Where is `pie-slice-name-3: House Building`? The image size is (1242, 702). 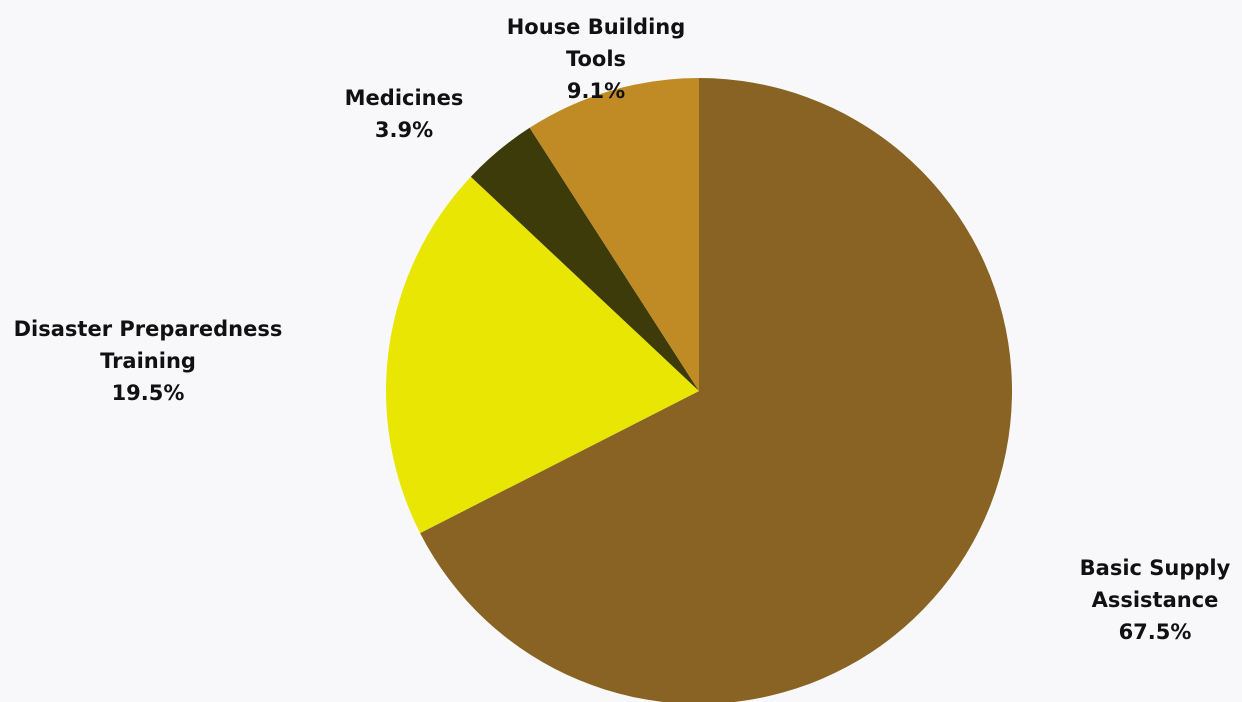
pie-slice-name-3: House Building is located at coordinates (596, 27).